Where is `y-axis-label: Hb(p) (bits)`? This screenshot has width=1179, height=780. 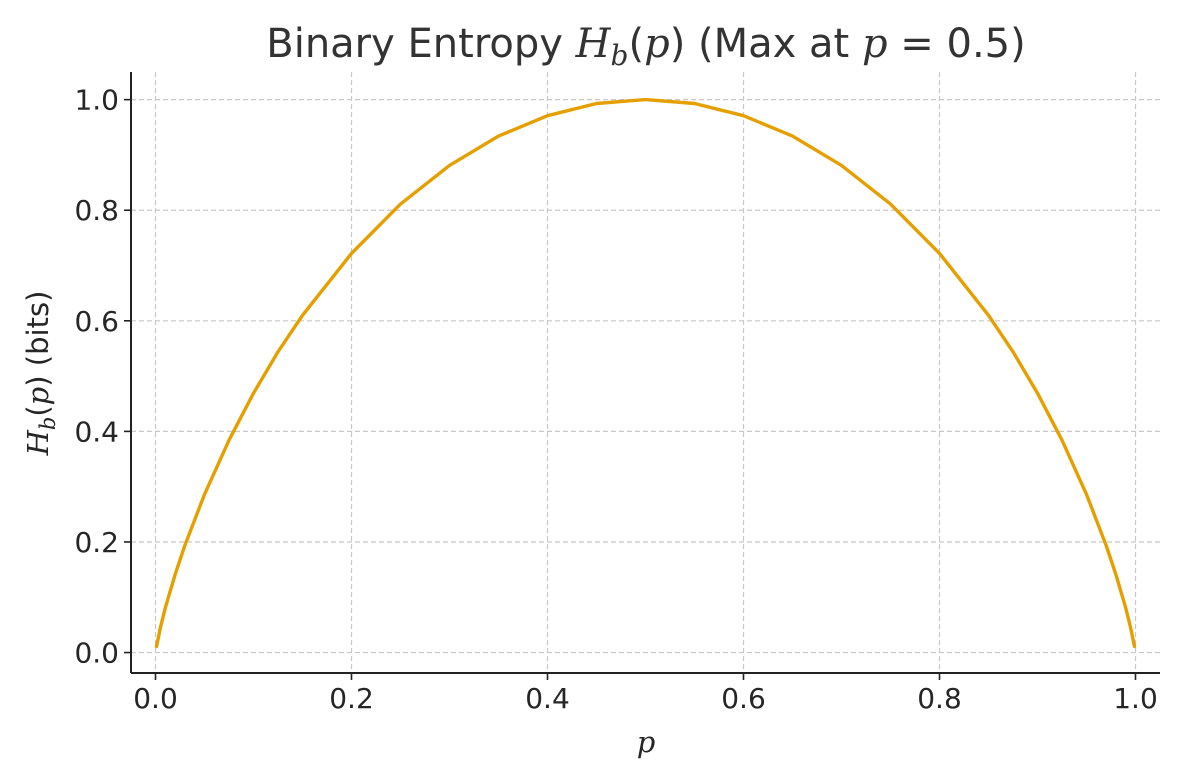
y-axis-label: Hb(p) (bits) is located at coordinates (40, 374).